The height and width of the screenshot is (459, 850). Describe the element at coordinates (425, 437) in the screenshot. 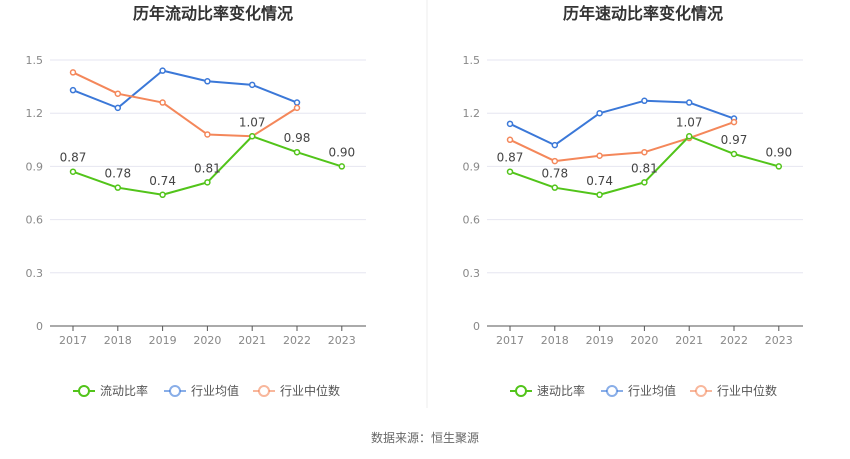

I see `source-text: 数据来源：恒生聚源` at that location.